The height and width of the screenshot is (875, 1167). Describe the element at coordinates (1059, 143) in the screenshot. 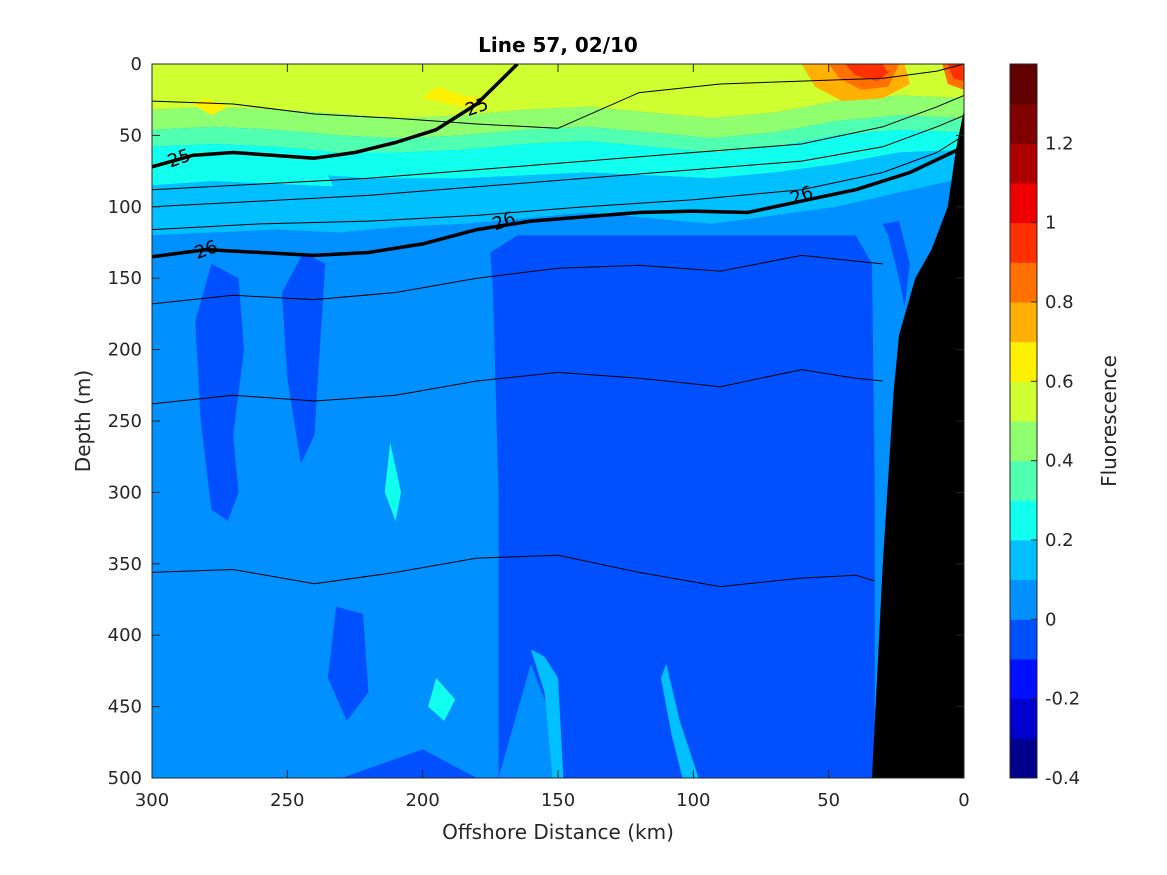

I see `colorbar-tick-label: 1.2` at that location.